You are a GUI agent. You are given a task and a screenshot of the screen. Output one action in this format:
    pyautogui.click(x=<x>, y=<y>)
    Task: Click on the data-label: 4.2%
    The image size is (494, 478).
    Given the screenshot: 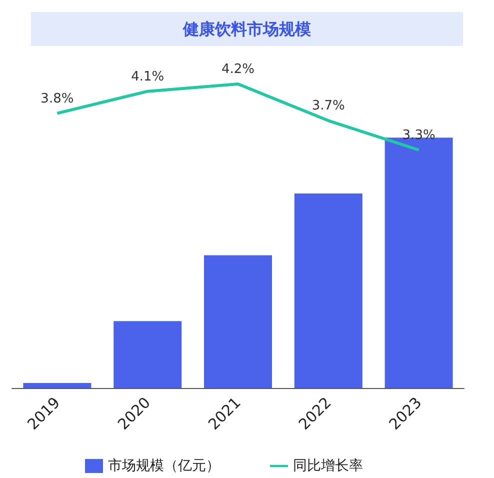 What is the action you would take?
    pyautogui.click(x=238, y=69)
    